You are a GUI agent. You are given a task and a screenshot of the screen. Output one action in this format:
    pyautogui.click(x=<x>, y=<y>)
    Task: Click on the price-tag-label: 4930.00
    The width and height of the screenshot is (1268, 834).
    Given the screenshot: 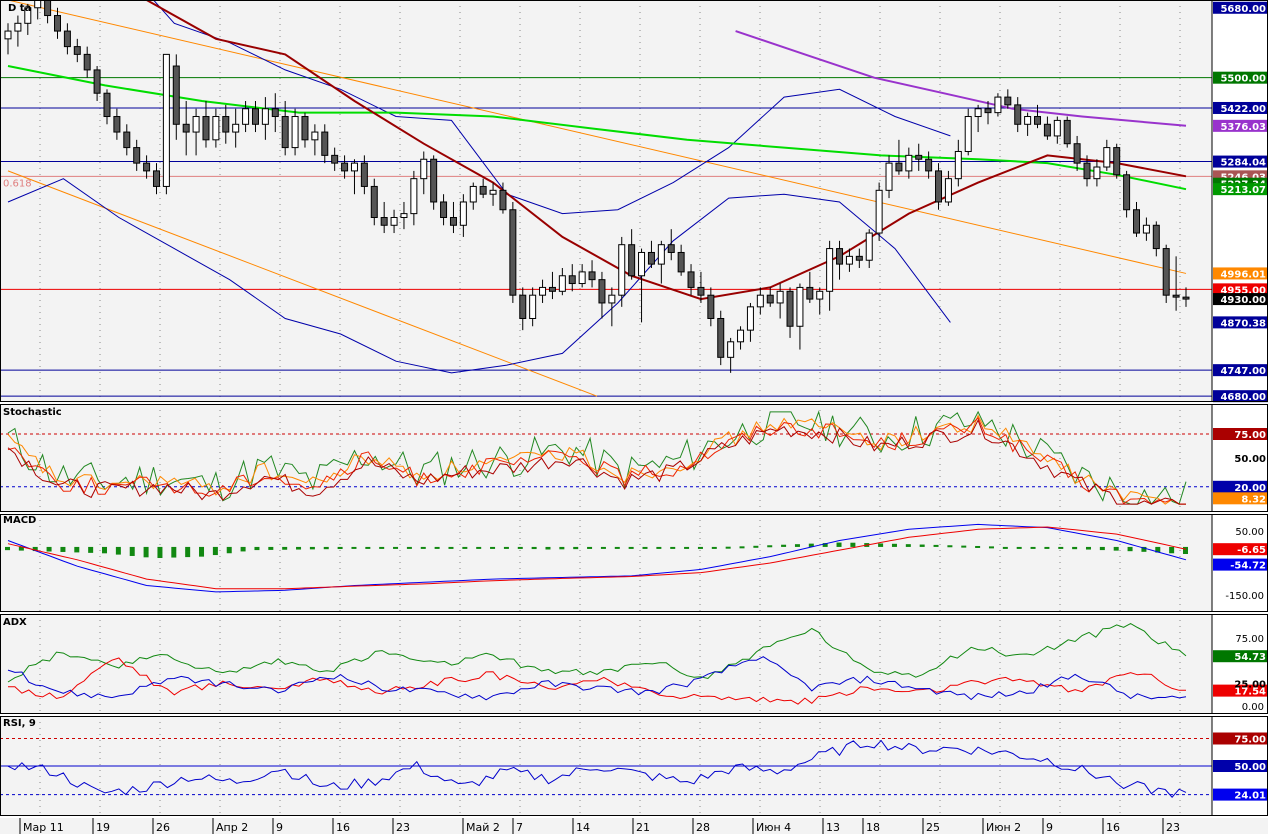 What is the action you would take?
    pyautogui.click(x=1243, y=300)
    